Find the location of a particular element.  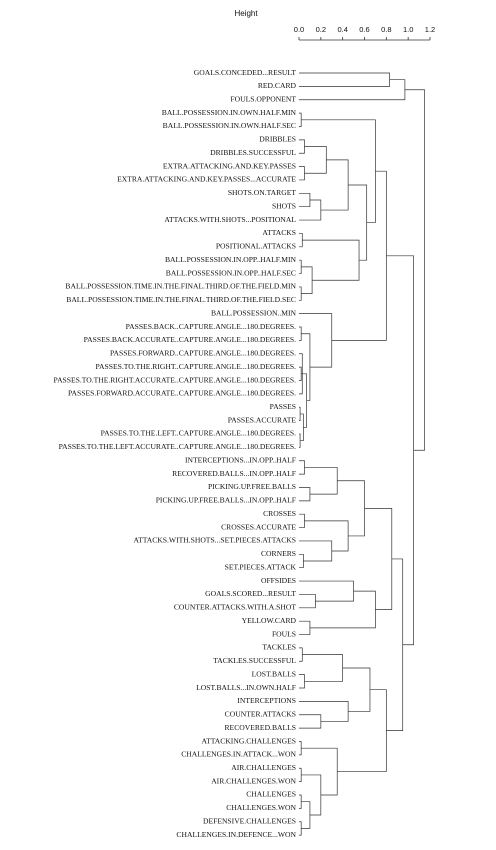

leaf-label: BALL.POSSESSION.IN.OWN.HALF.SEC is located at coordinates (229, 125).